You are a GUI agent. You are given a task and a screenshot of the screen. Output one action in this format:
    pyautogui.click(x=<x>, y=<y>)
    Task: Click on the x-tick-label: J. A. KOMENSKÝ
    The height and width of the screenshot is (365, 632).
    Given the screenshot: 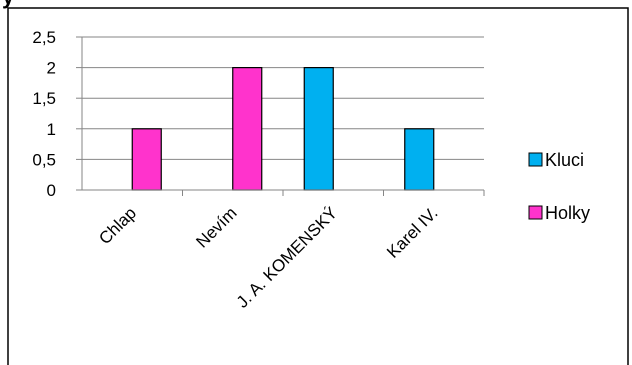 What is the action you would take?
    pyautogui.click(x=287, y=257)
    